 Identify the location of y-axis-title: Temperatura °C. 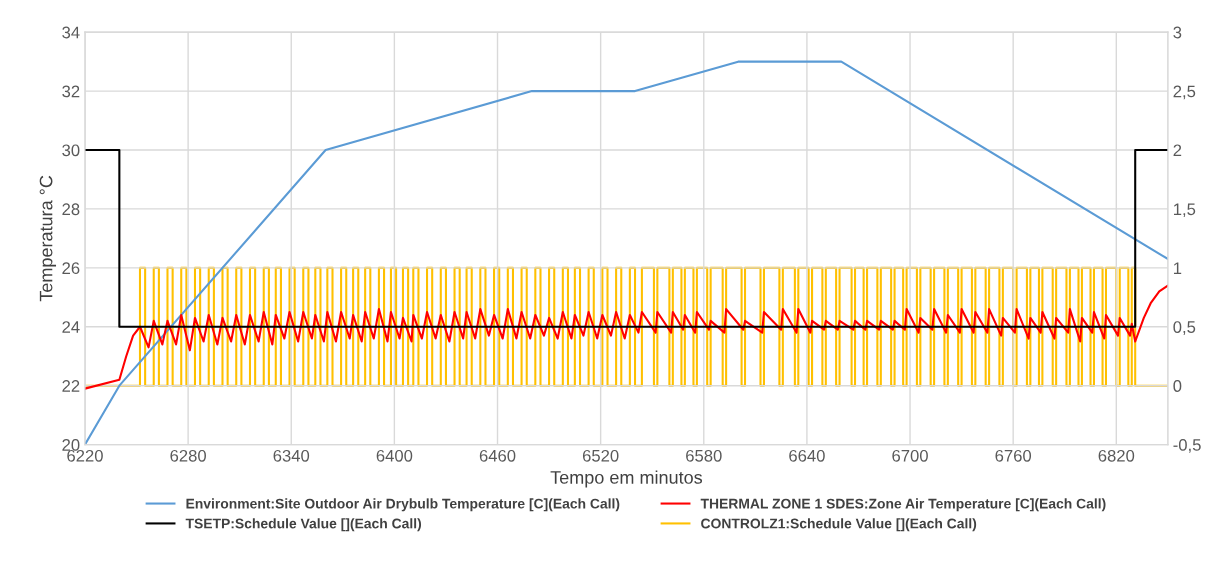
(48, 238).